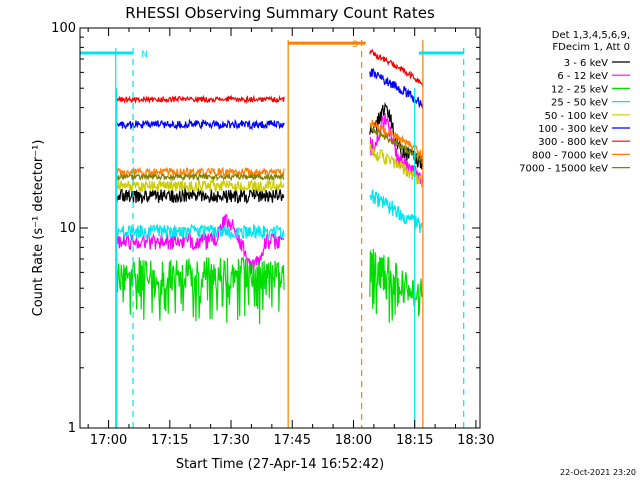 This screenshot has width=640, height=480. Describe the element at coordinates (475, 440) in the screenshot. I see `x-tick-label: 18:30` at that location.